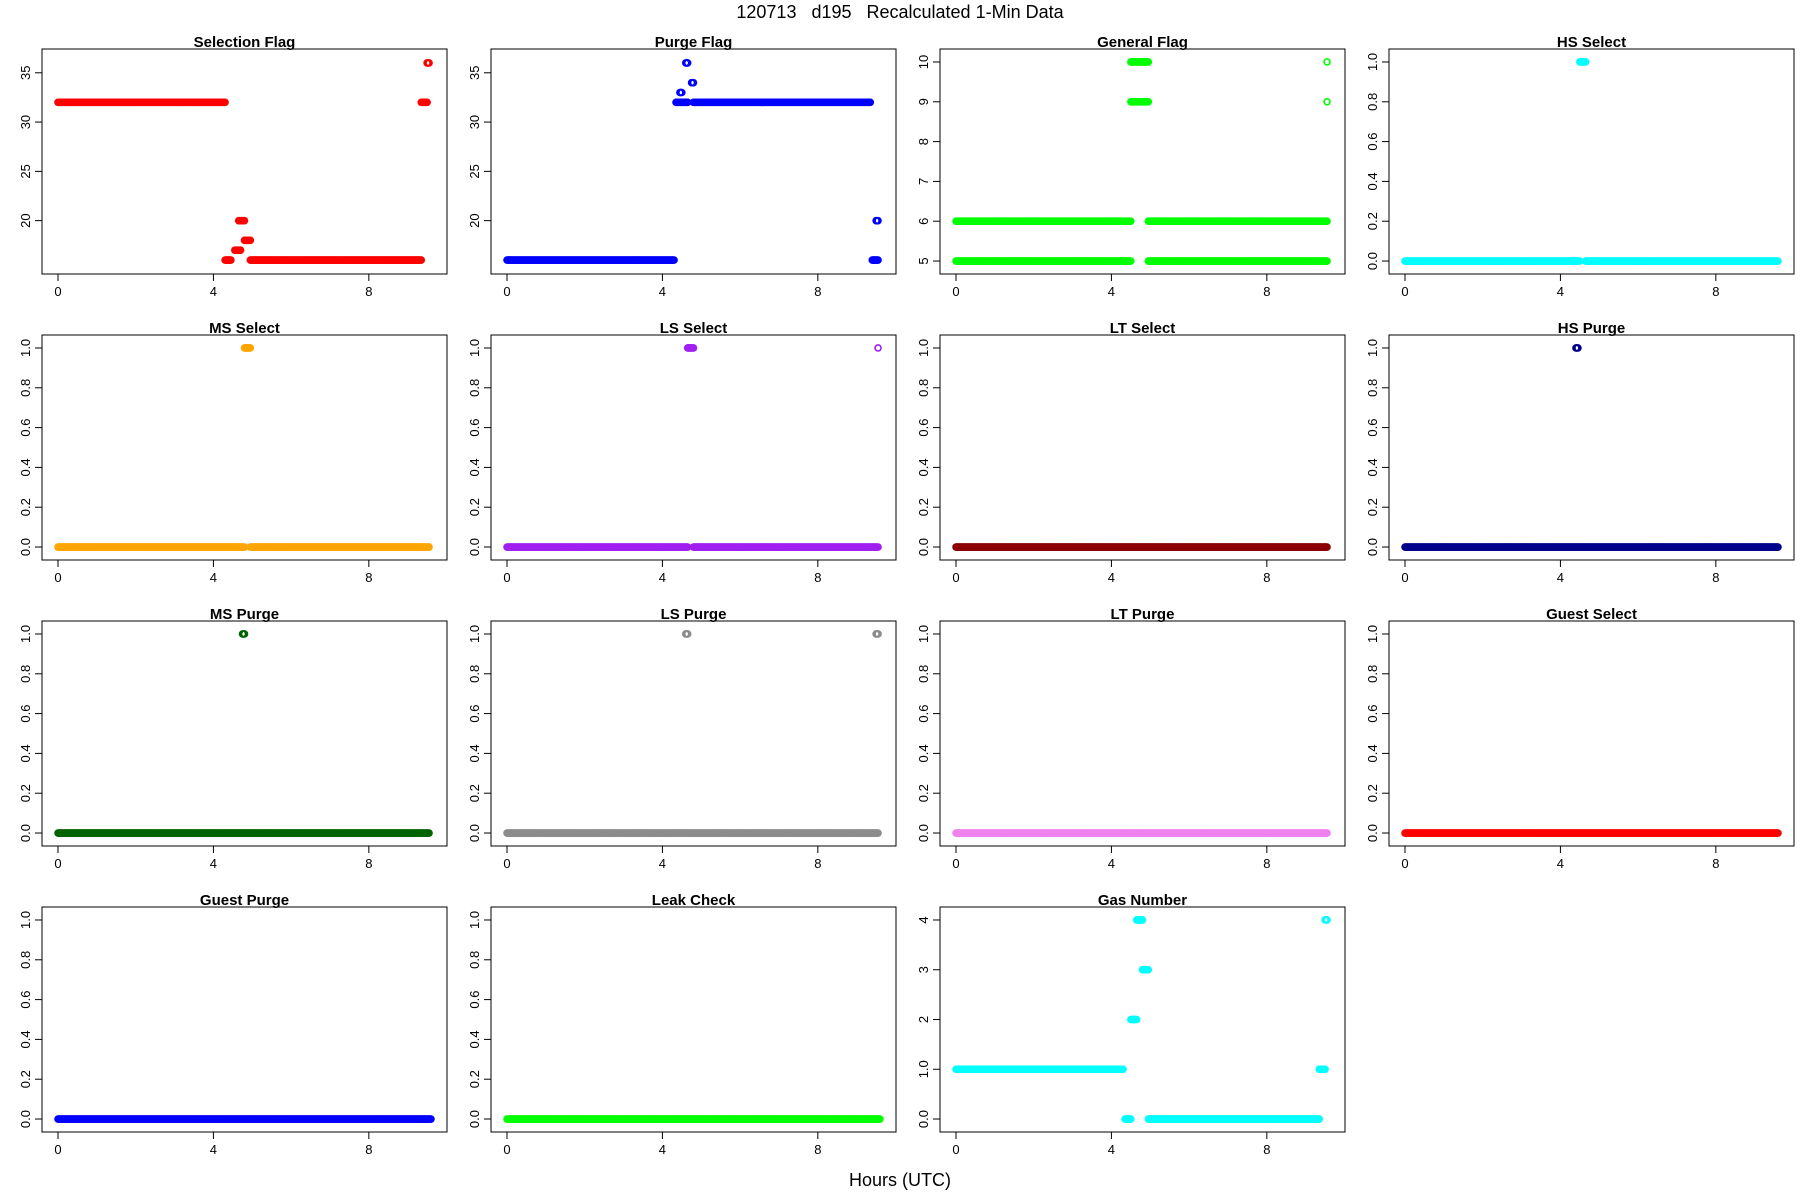  I want to click on panel-ls-select: LS Select 0 4 8 0.0 0.2 0.4 0.6 0.8 1.0, so click(682, 452).